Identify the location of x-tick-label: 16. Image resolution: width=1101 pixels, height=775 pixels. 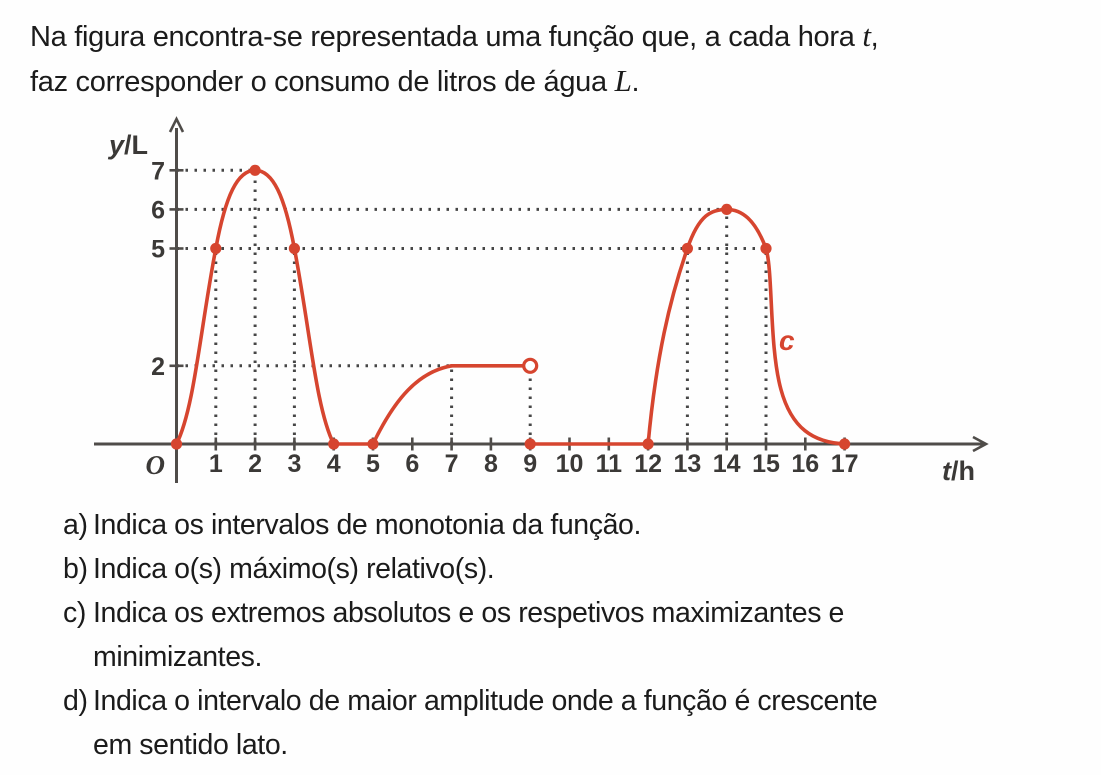
(805, 464).